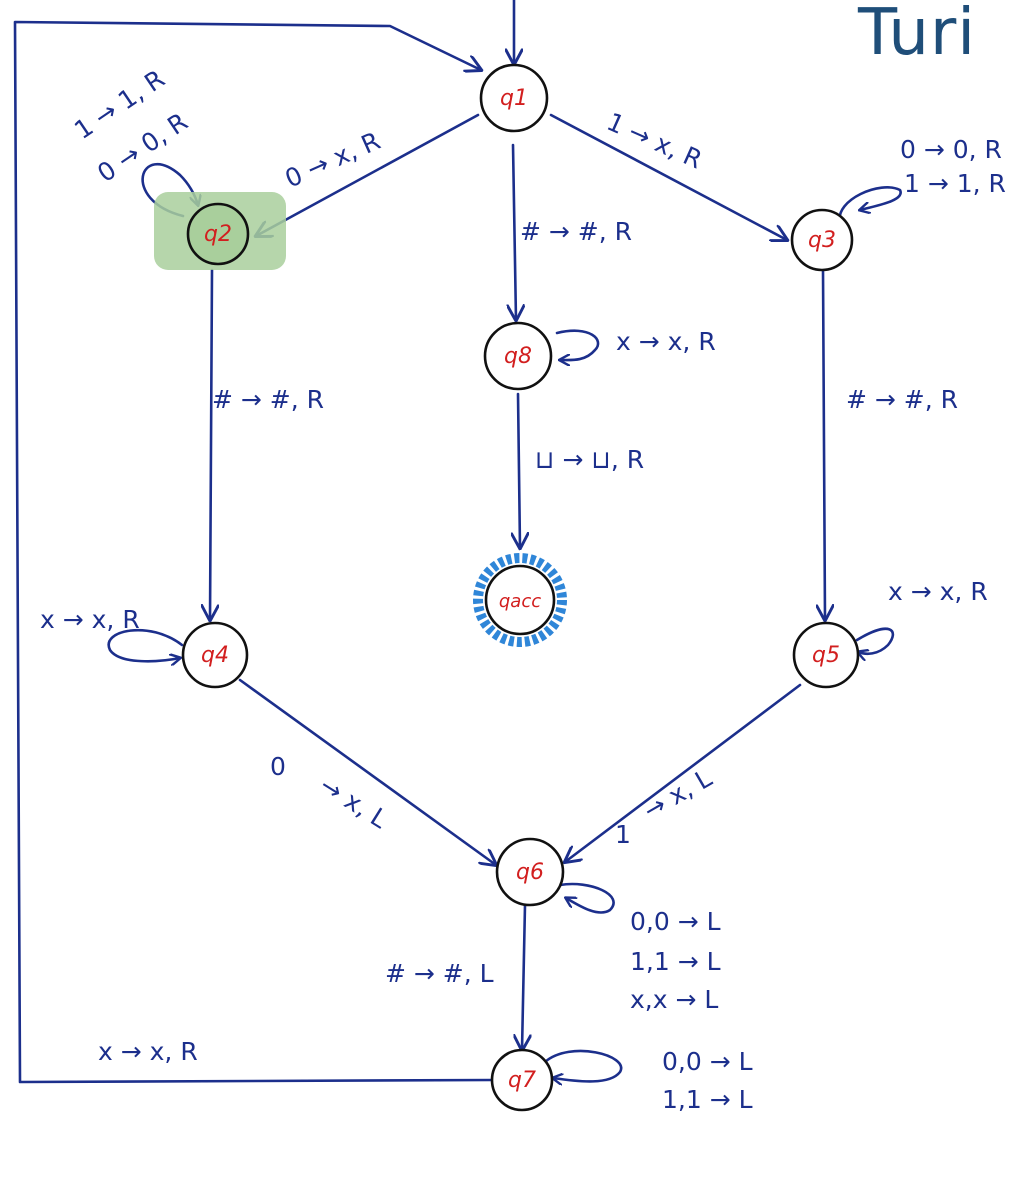 The height and width of the screenshot is (1202, 1033). What do you see at coordinates (211, 444) in the screenshot?
I see `edge-q2-q4` at bounding box center [211, 444].